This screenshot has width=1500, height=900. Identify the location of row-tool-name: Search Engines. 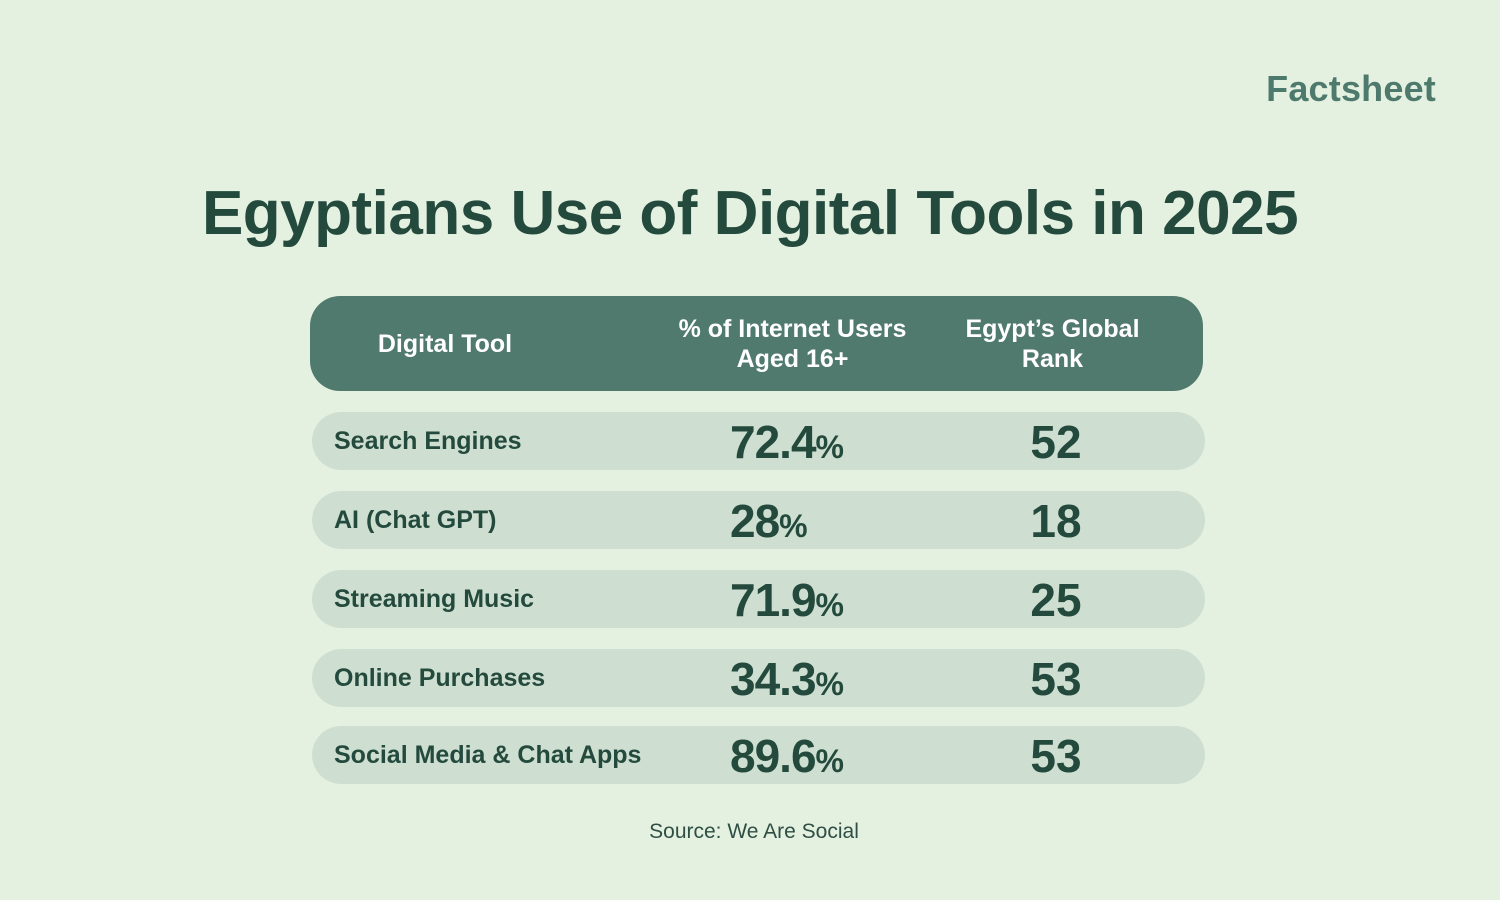
(428, 441).